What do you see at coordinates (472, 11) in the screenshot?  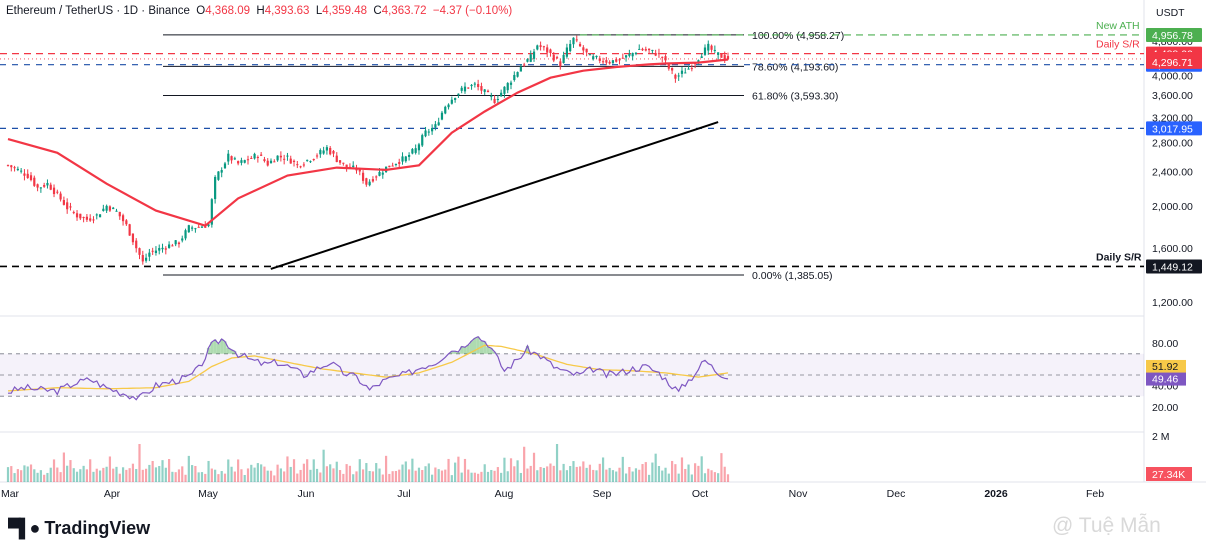 I see `change-value: −4.37 (−0.10%)` at bounding box center [472, 11].